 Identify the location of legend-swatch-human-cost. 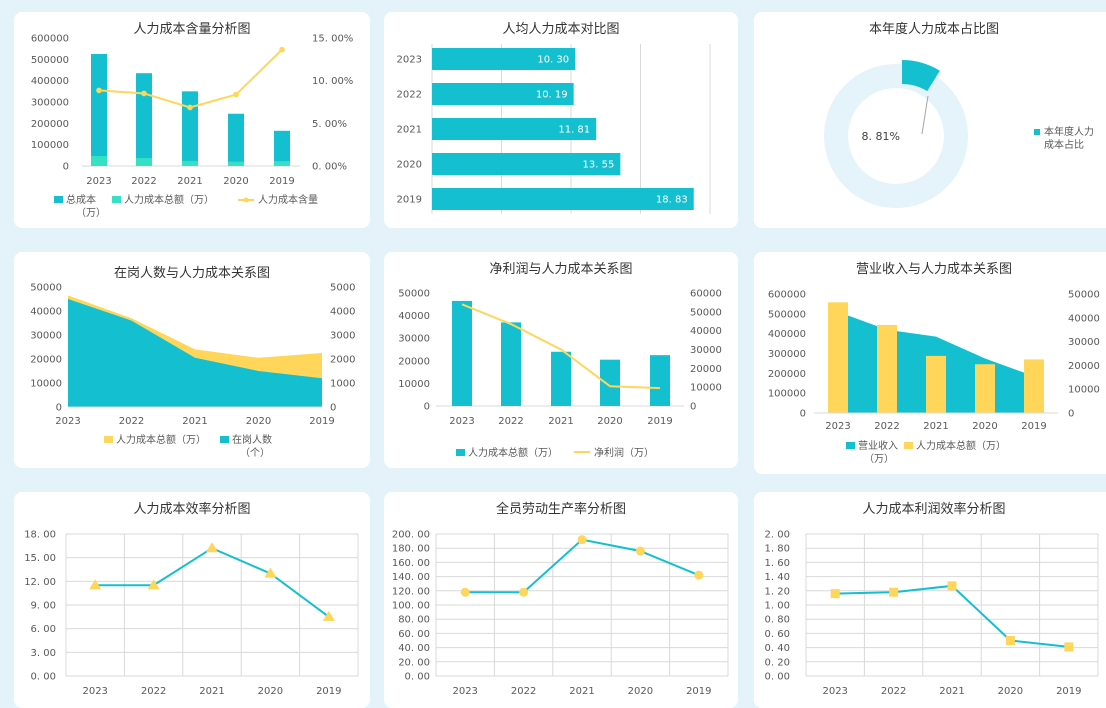
(108, 439).